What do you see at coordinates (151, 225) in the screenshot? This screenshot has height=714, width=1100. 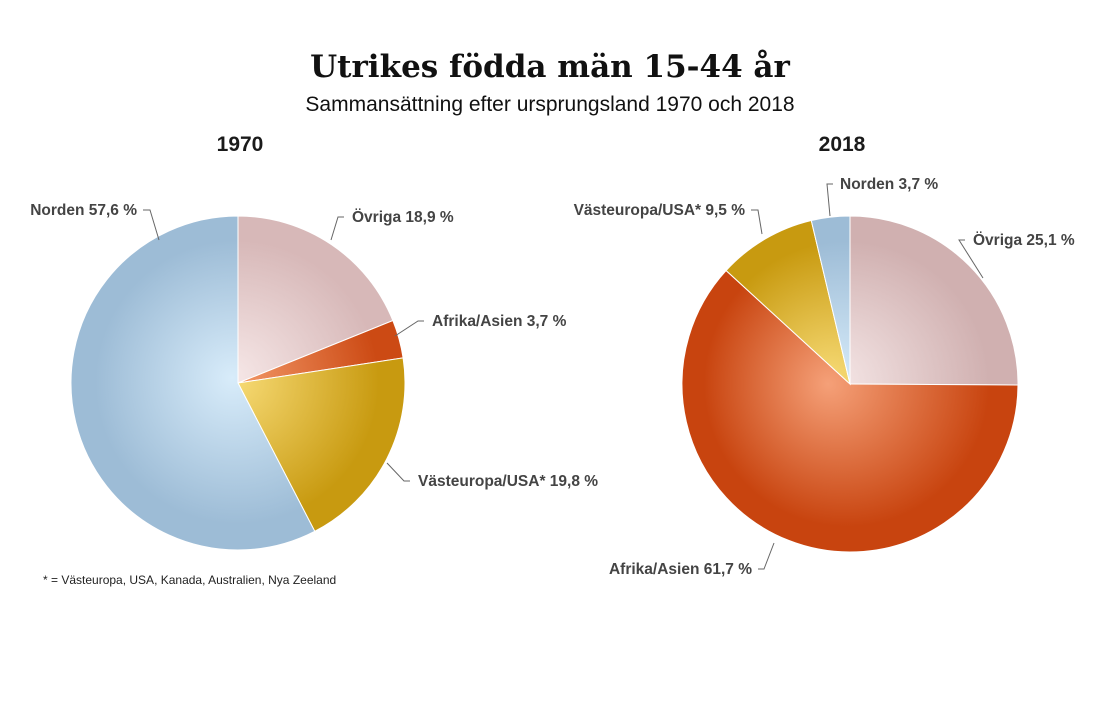 I see `leader-line-norden-1970` at bounding box center [151, 225].